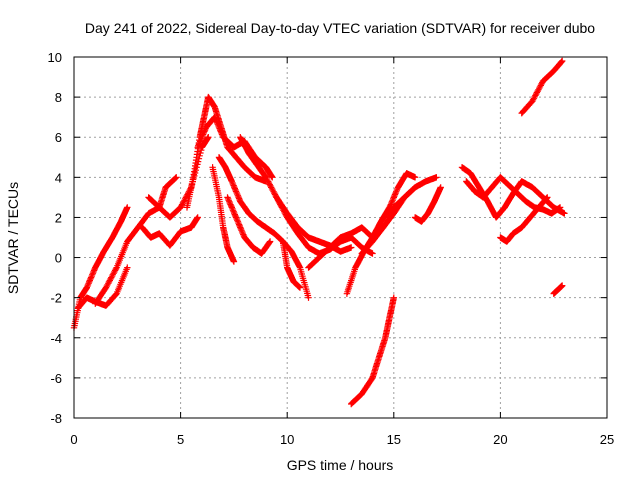 The height and width of the screenshot is (480, 640). What do you see at coordinates (55, 238) in the screenshot?
I see `y-tick-labels: -8 -6 -4 -2 0 2 4 6 8 10` at bounding box center [55, 238].